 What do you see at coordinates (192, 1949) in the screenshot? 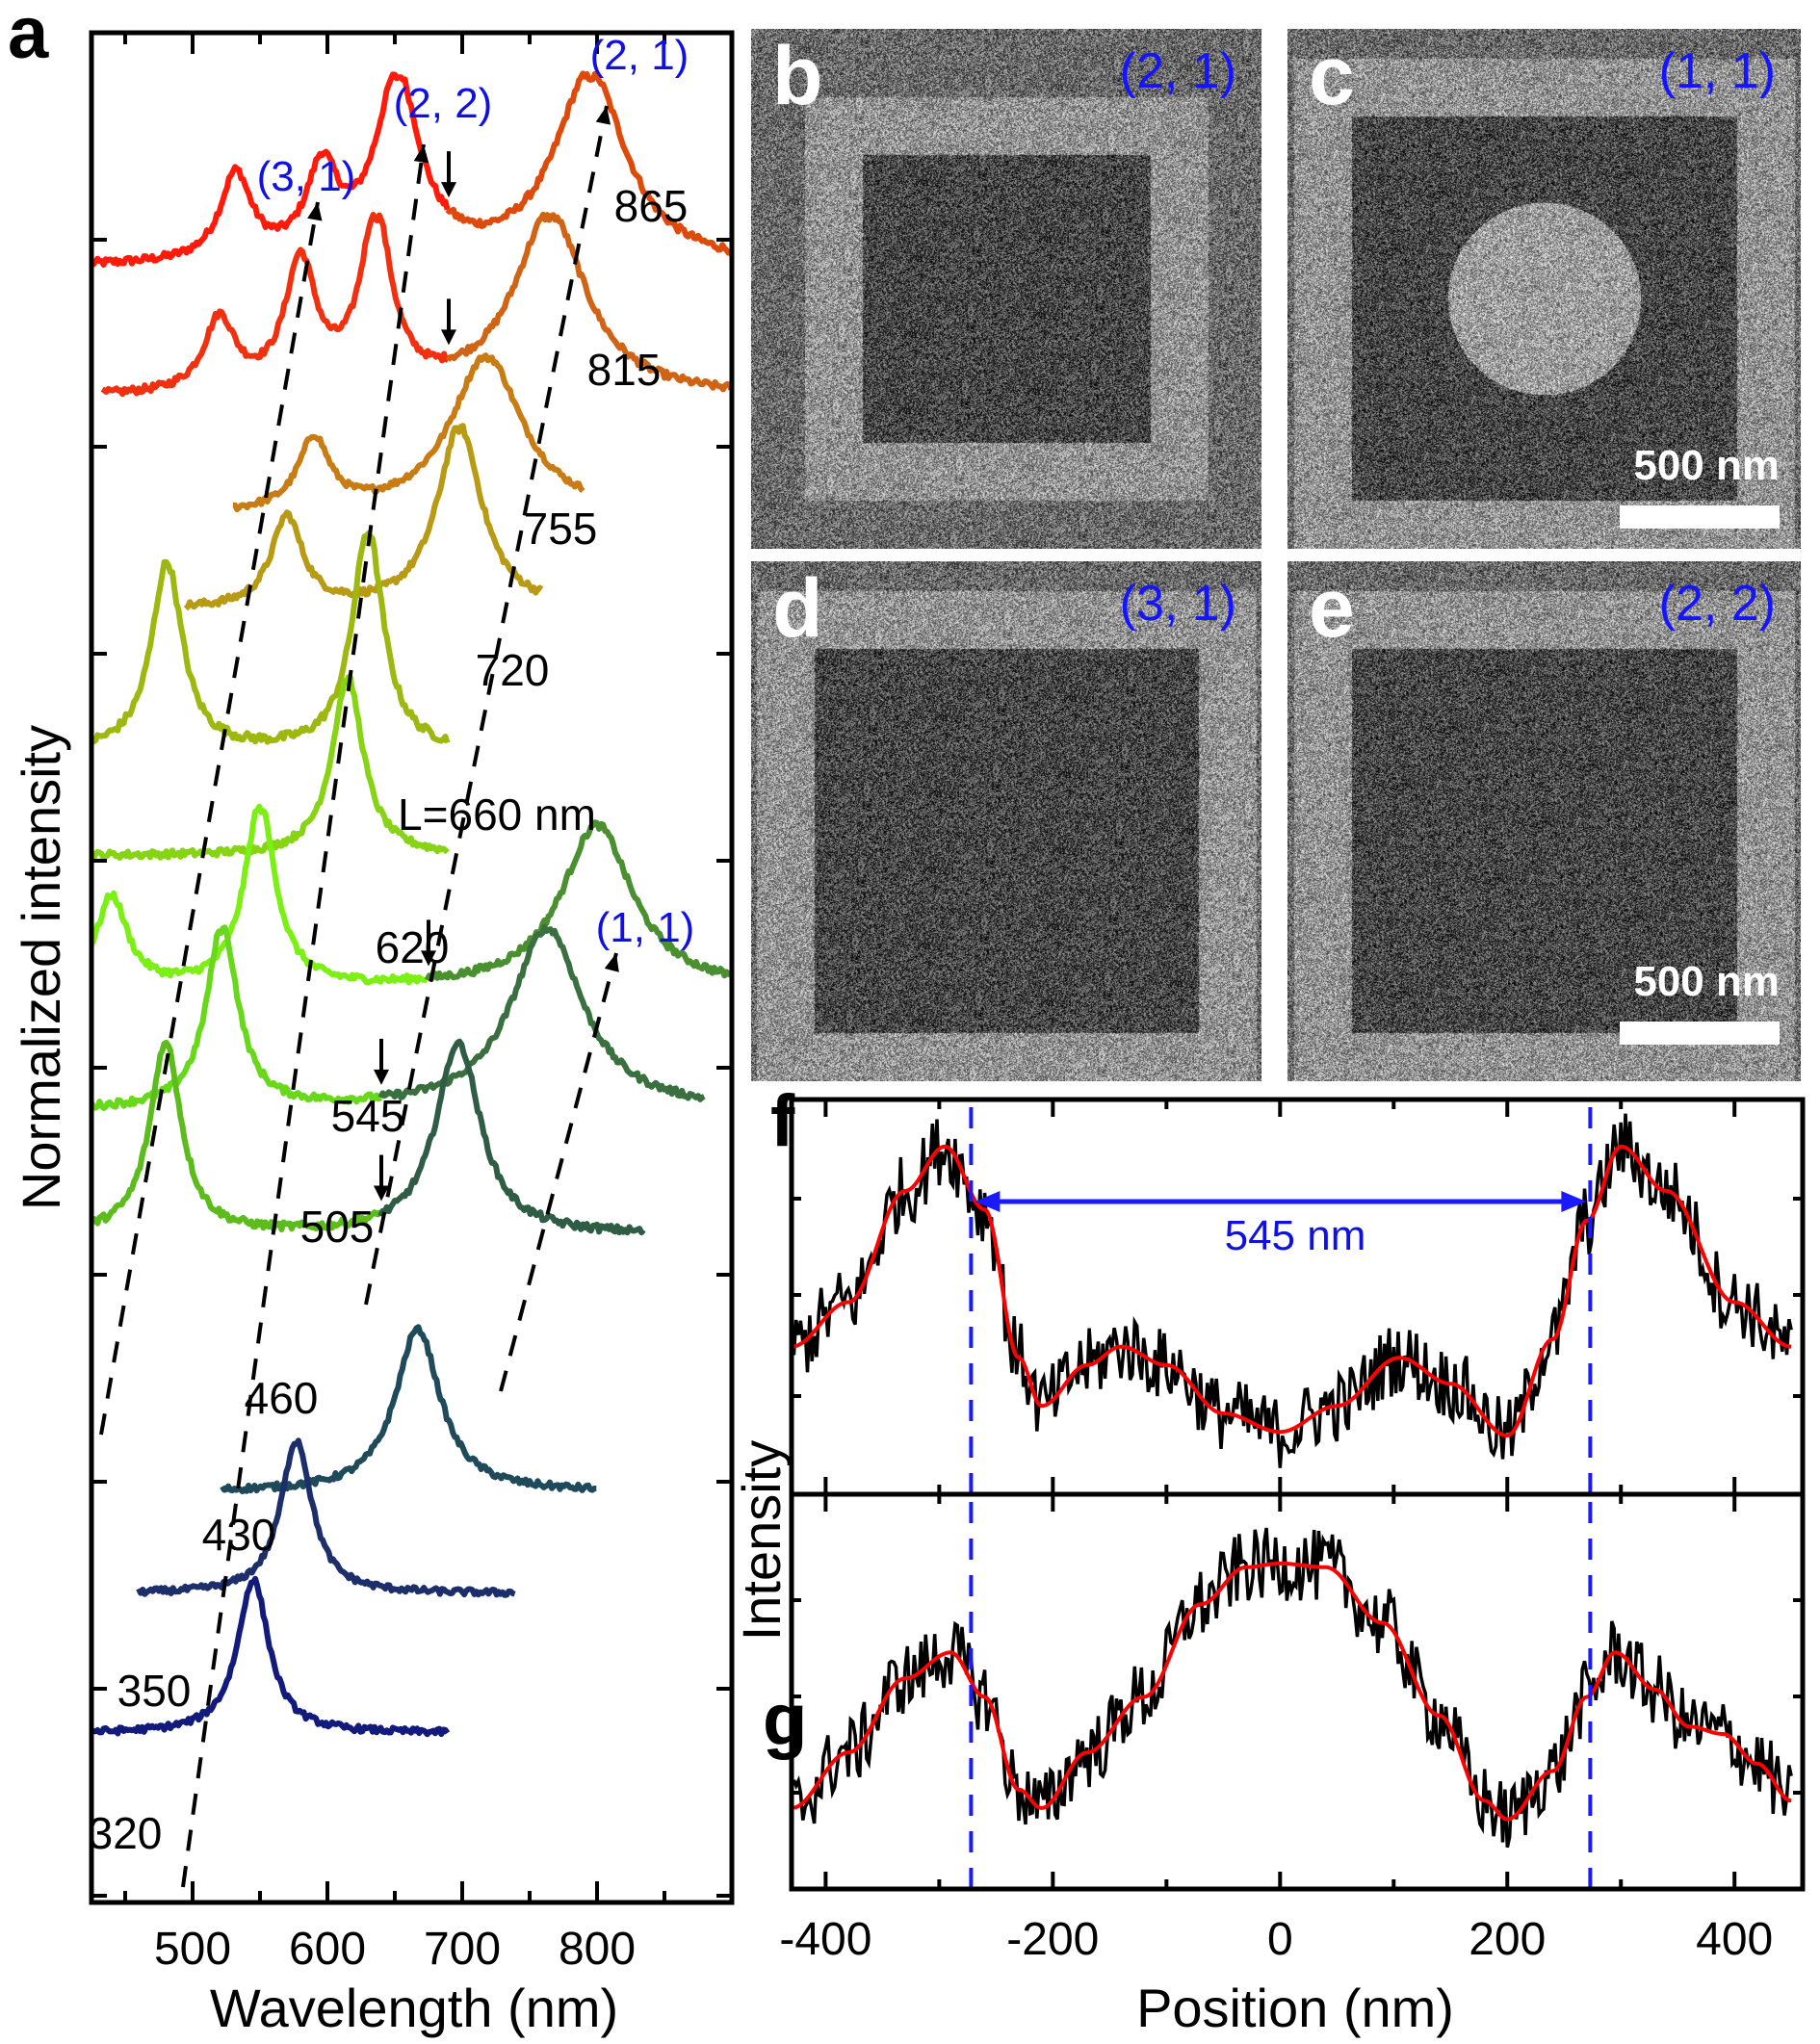
I see `xtick-label-500: 500` at bounding box center [192, 1949].